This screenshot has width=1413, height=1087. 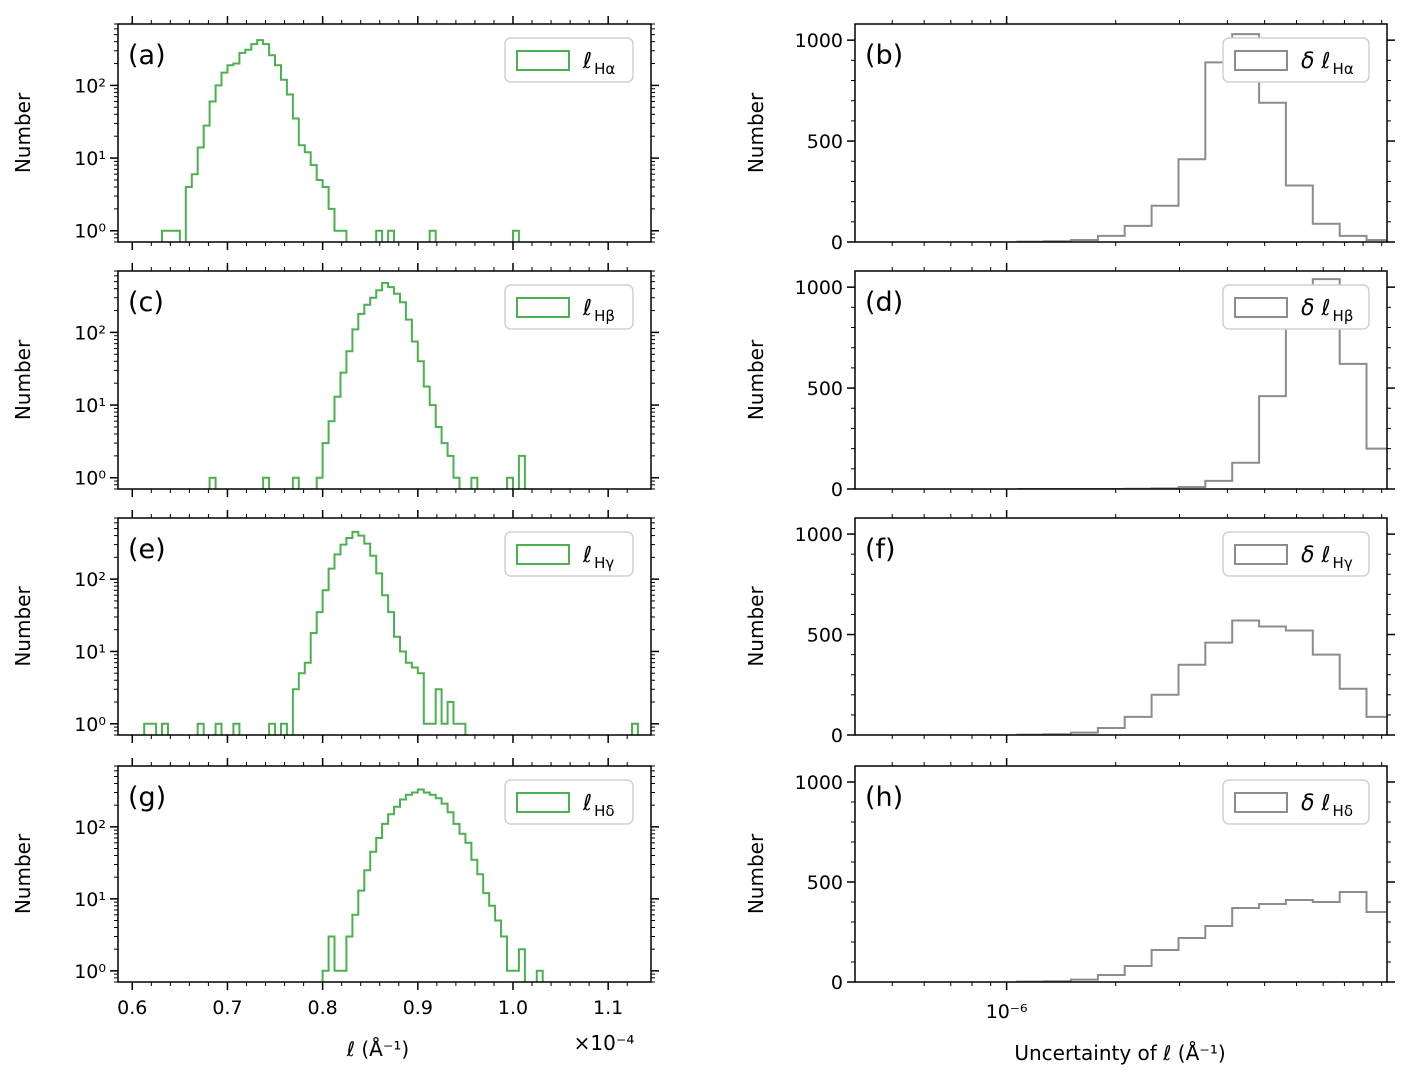 I want to click on panel-a: 10⁰ 10¹ 10² Number (a) ℓ Hα, so click(x=335, y=133).